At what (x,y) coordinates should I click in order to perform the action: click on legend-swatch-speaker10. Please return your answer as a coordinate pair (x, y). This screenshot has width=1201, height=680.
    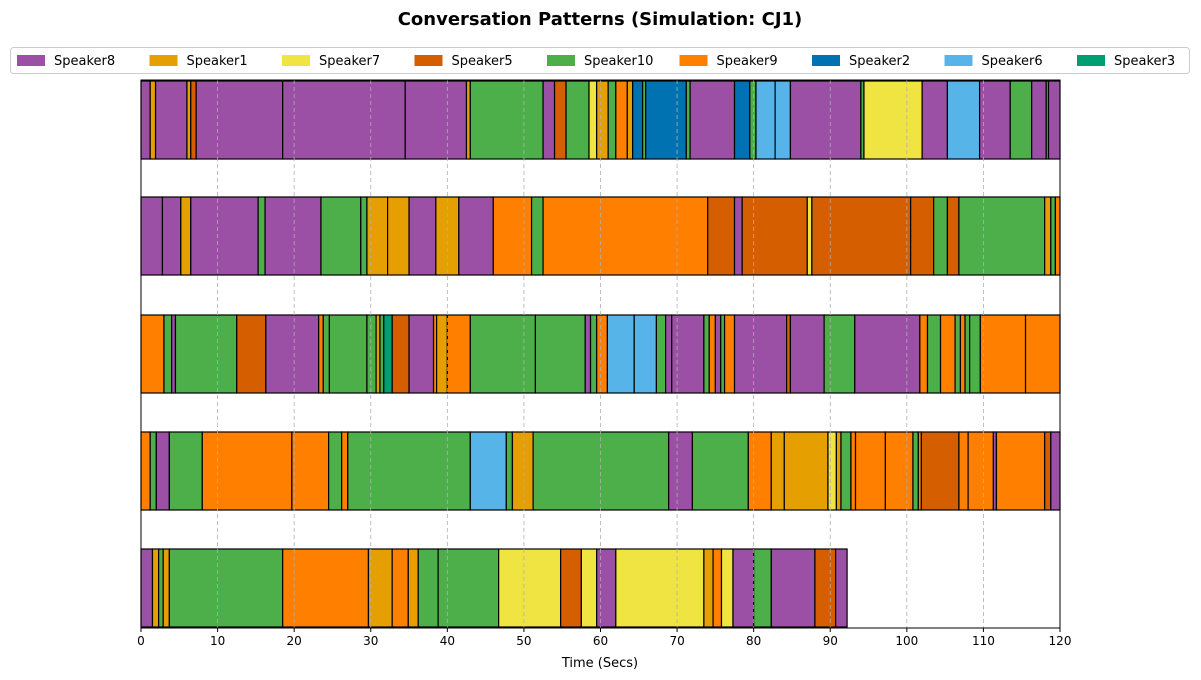
    Looking at the image, I should click on (561, 60).